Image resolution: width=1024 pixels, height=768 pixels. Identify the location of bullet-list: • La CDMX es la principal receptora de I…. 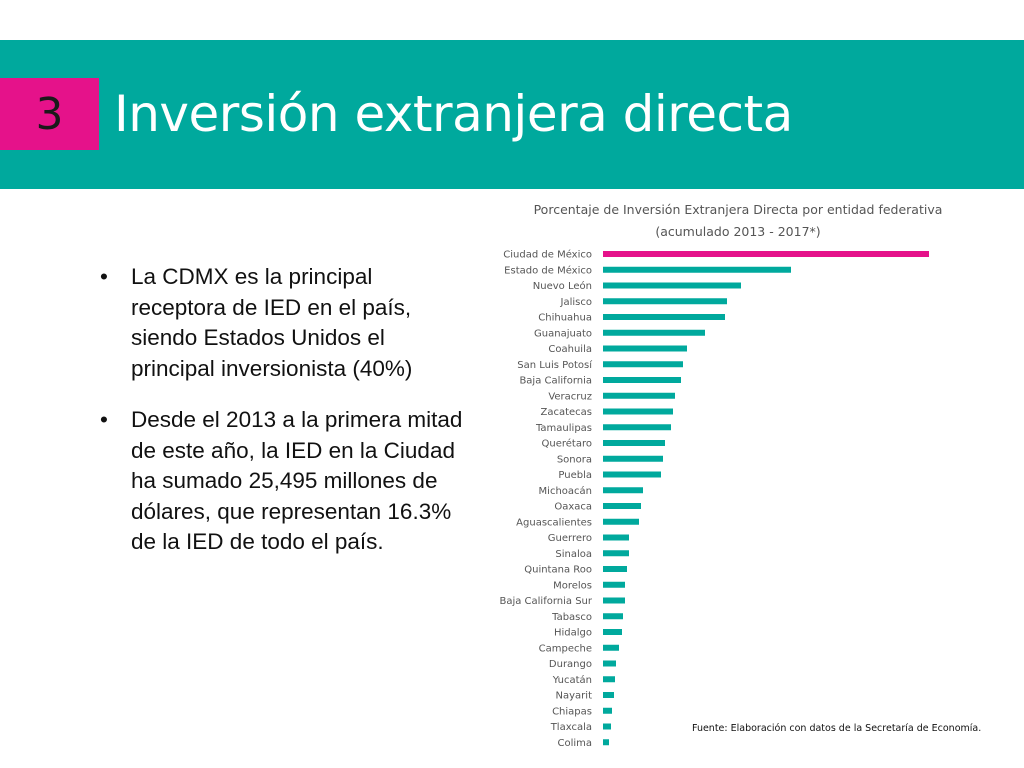
(285, 420).